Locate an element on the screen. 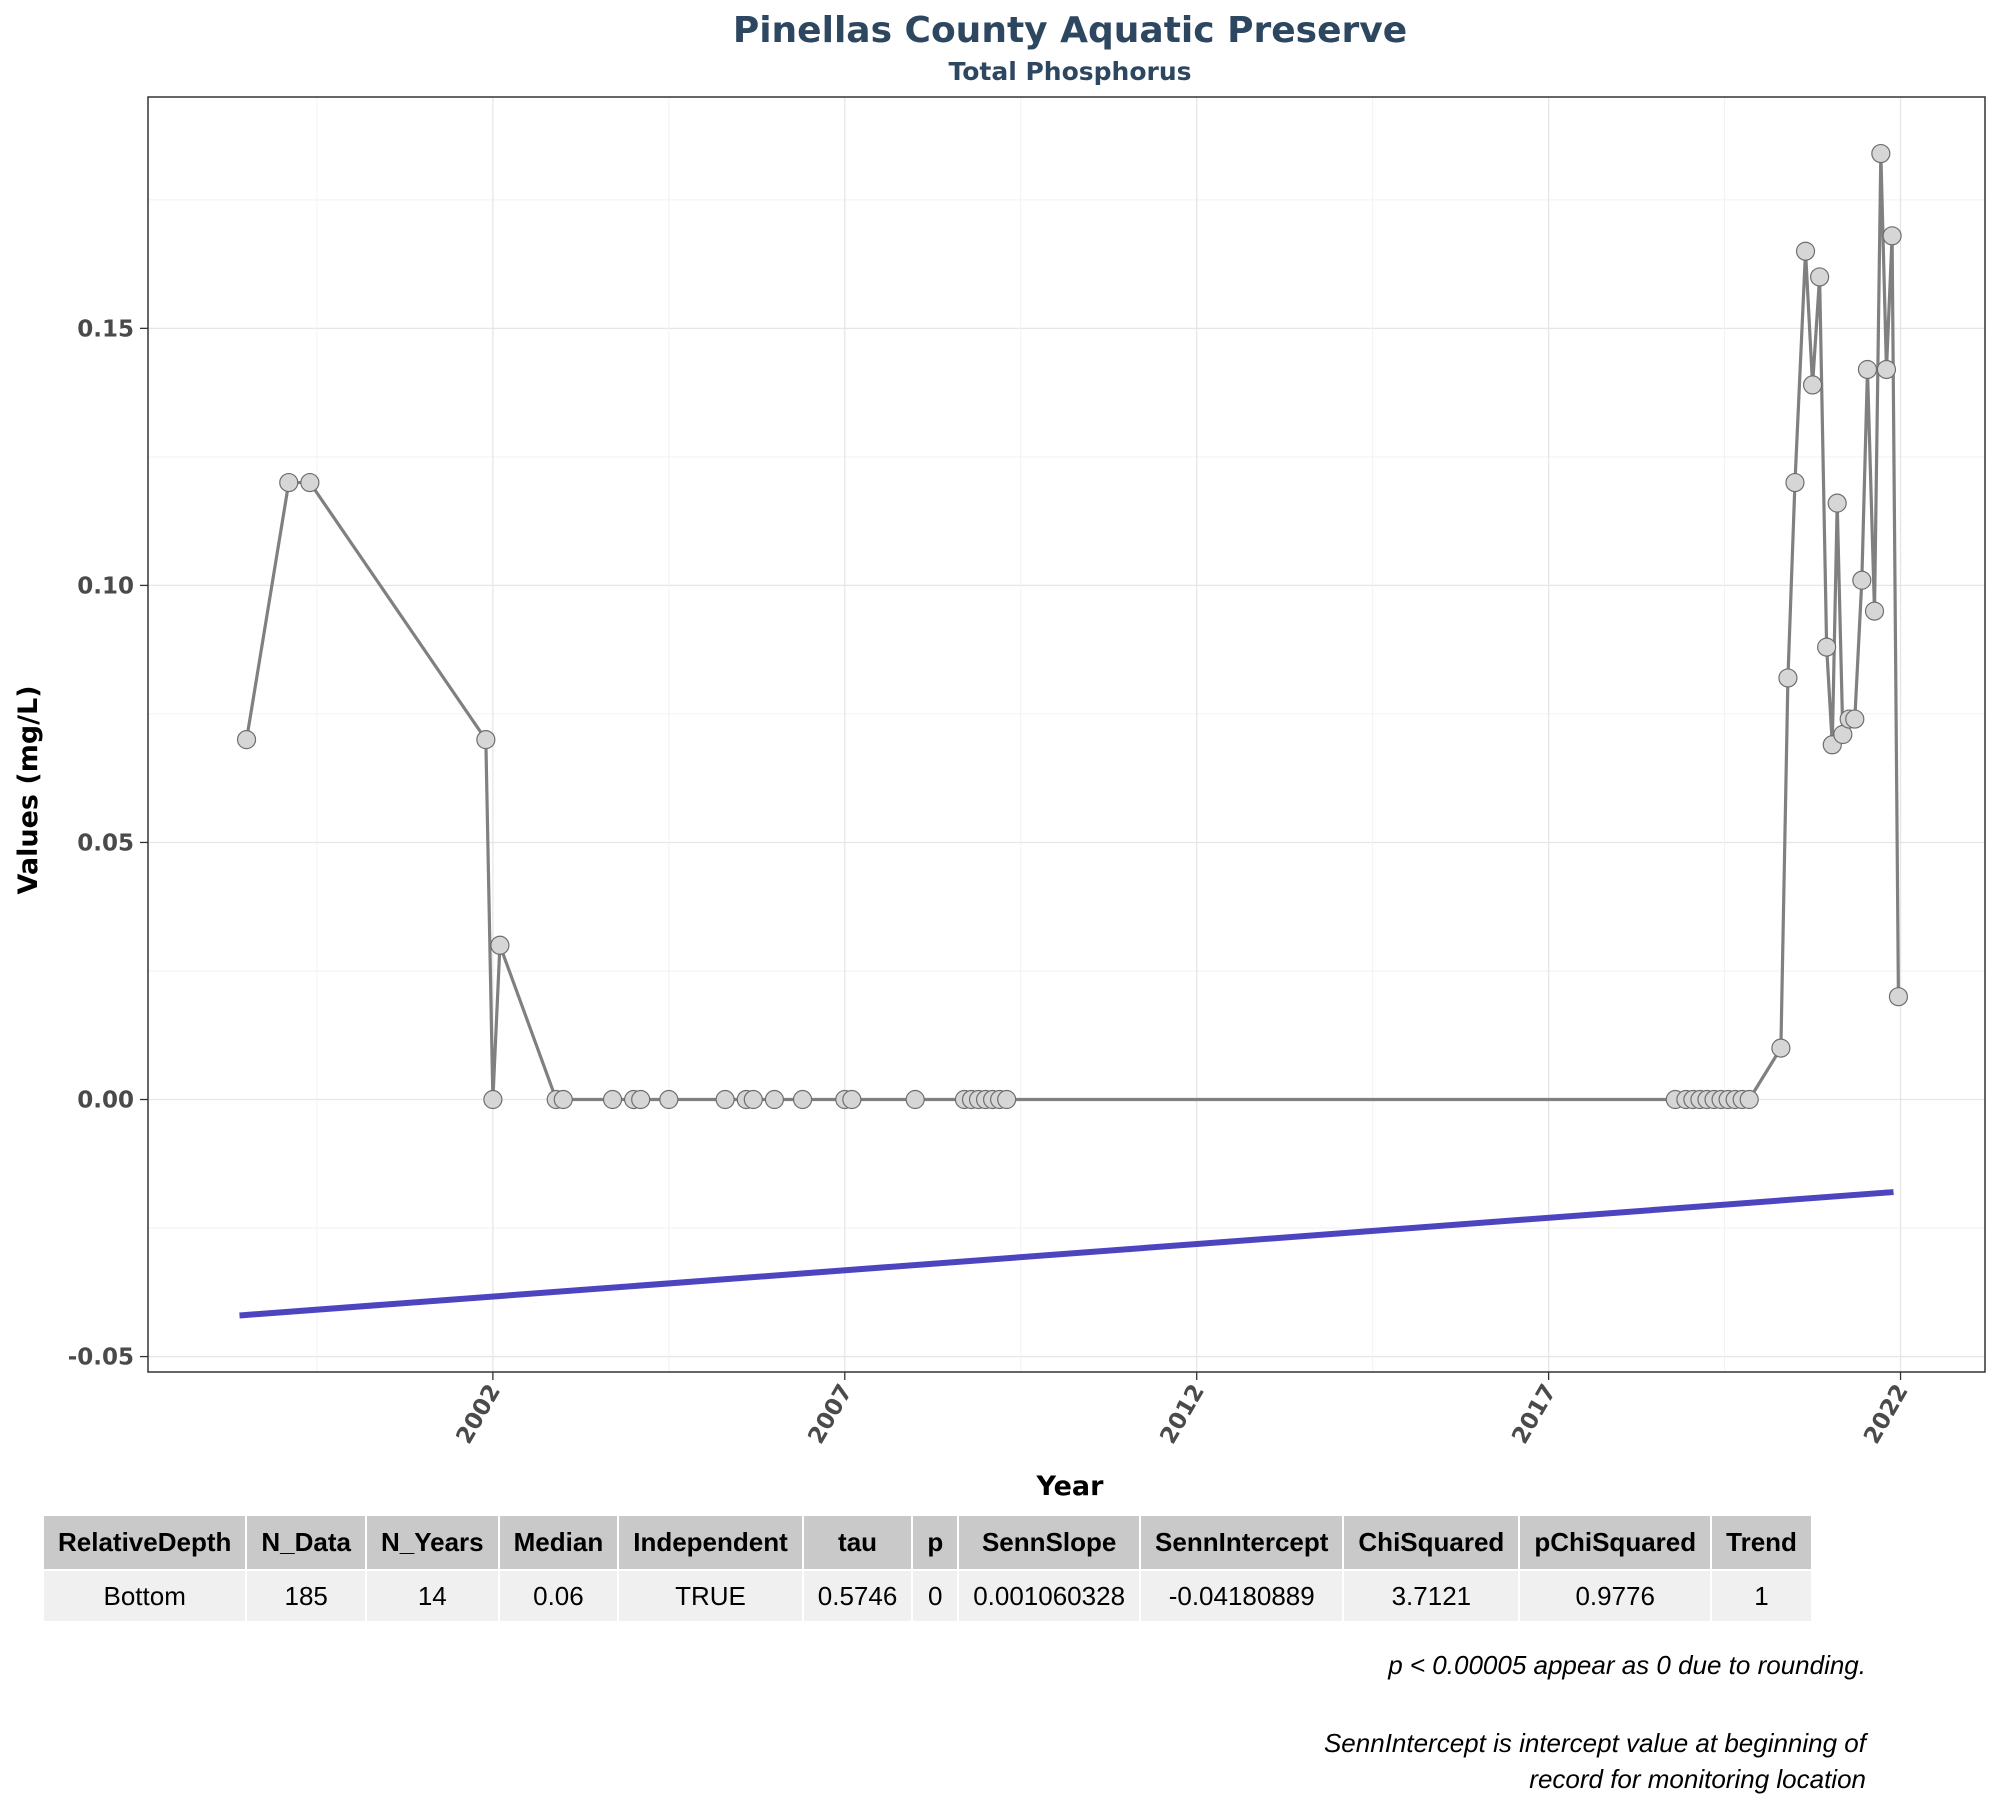 Image resolution: width=2000 pixels, height=1800 pixels. x-axis-ticks: 2002 2007 2012 2017 2022 is located at coordinates (1183, 1410).